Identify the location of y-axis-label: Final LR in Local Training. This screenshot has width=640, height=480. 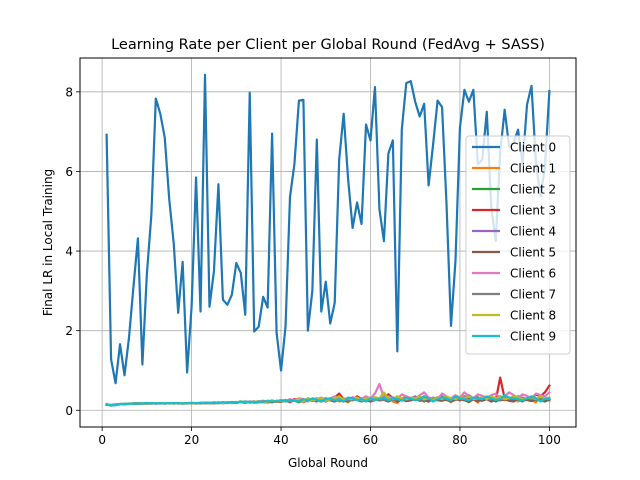
(48, 242).